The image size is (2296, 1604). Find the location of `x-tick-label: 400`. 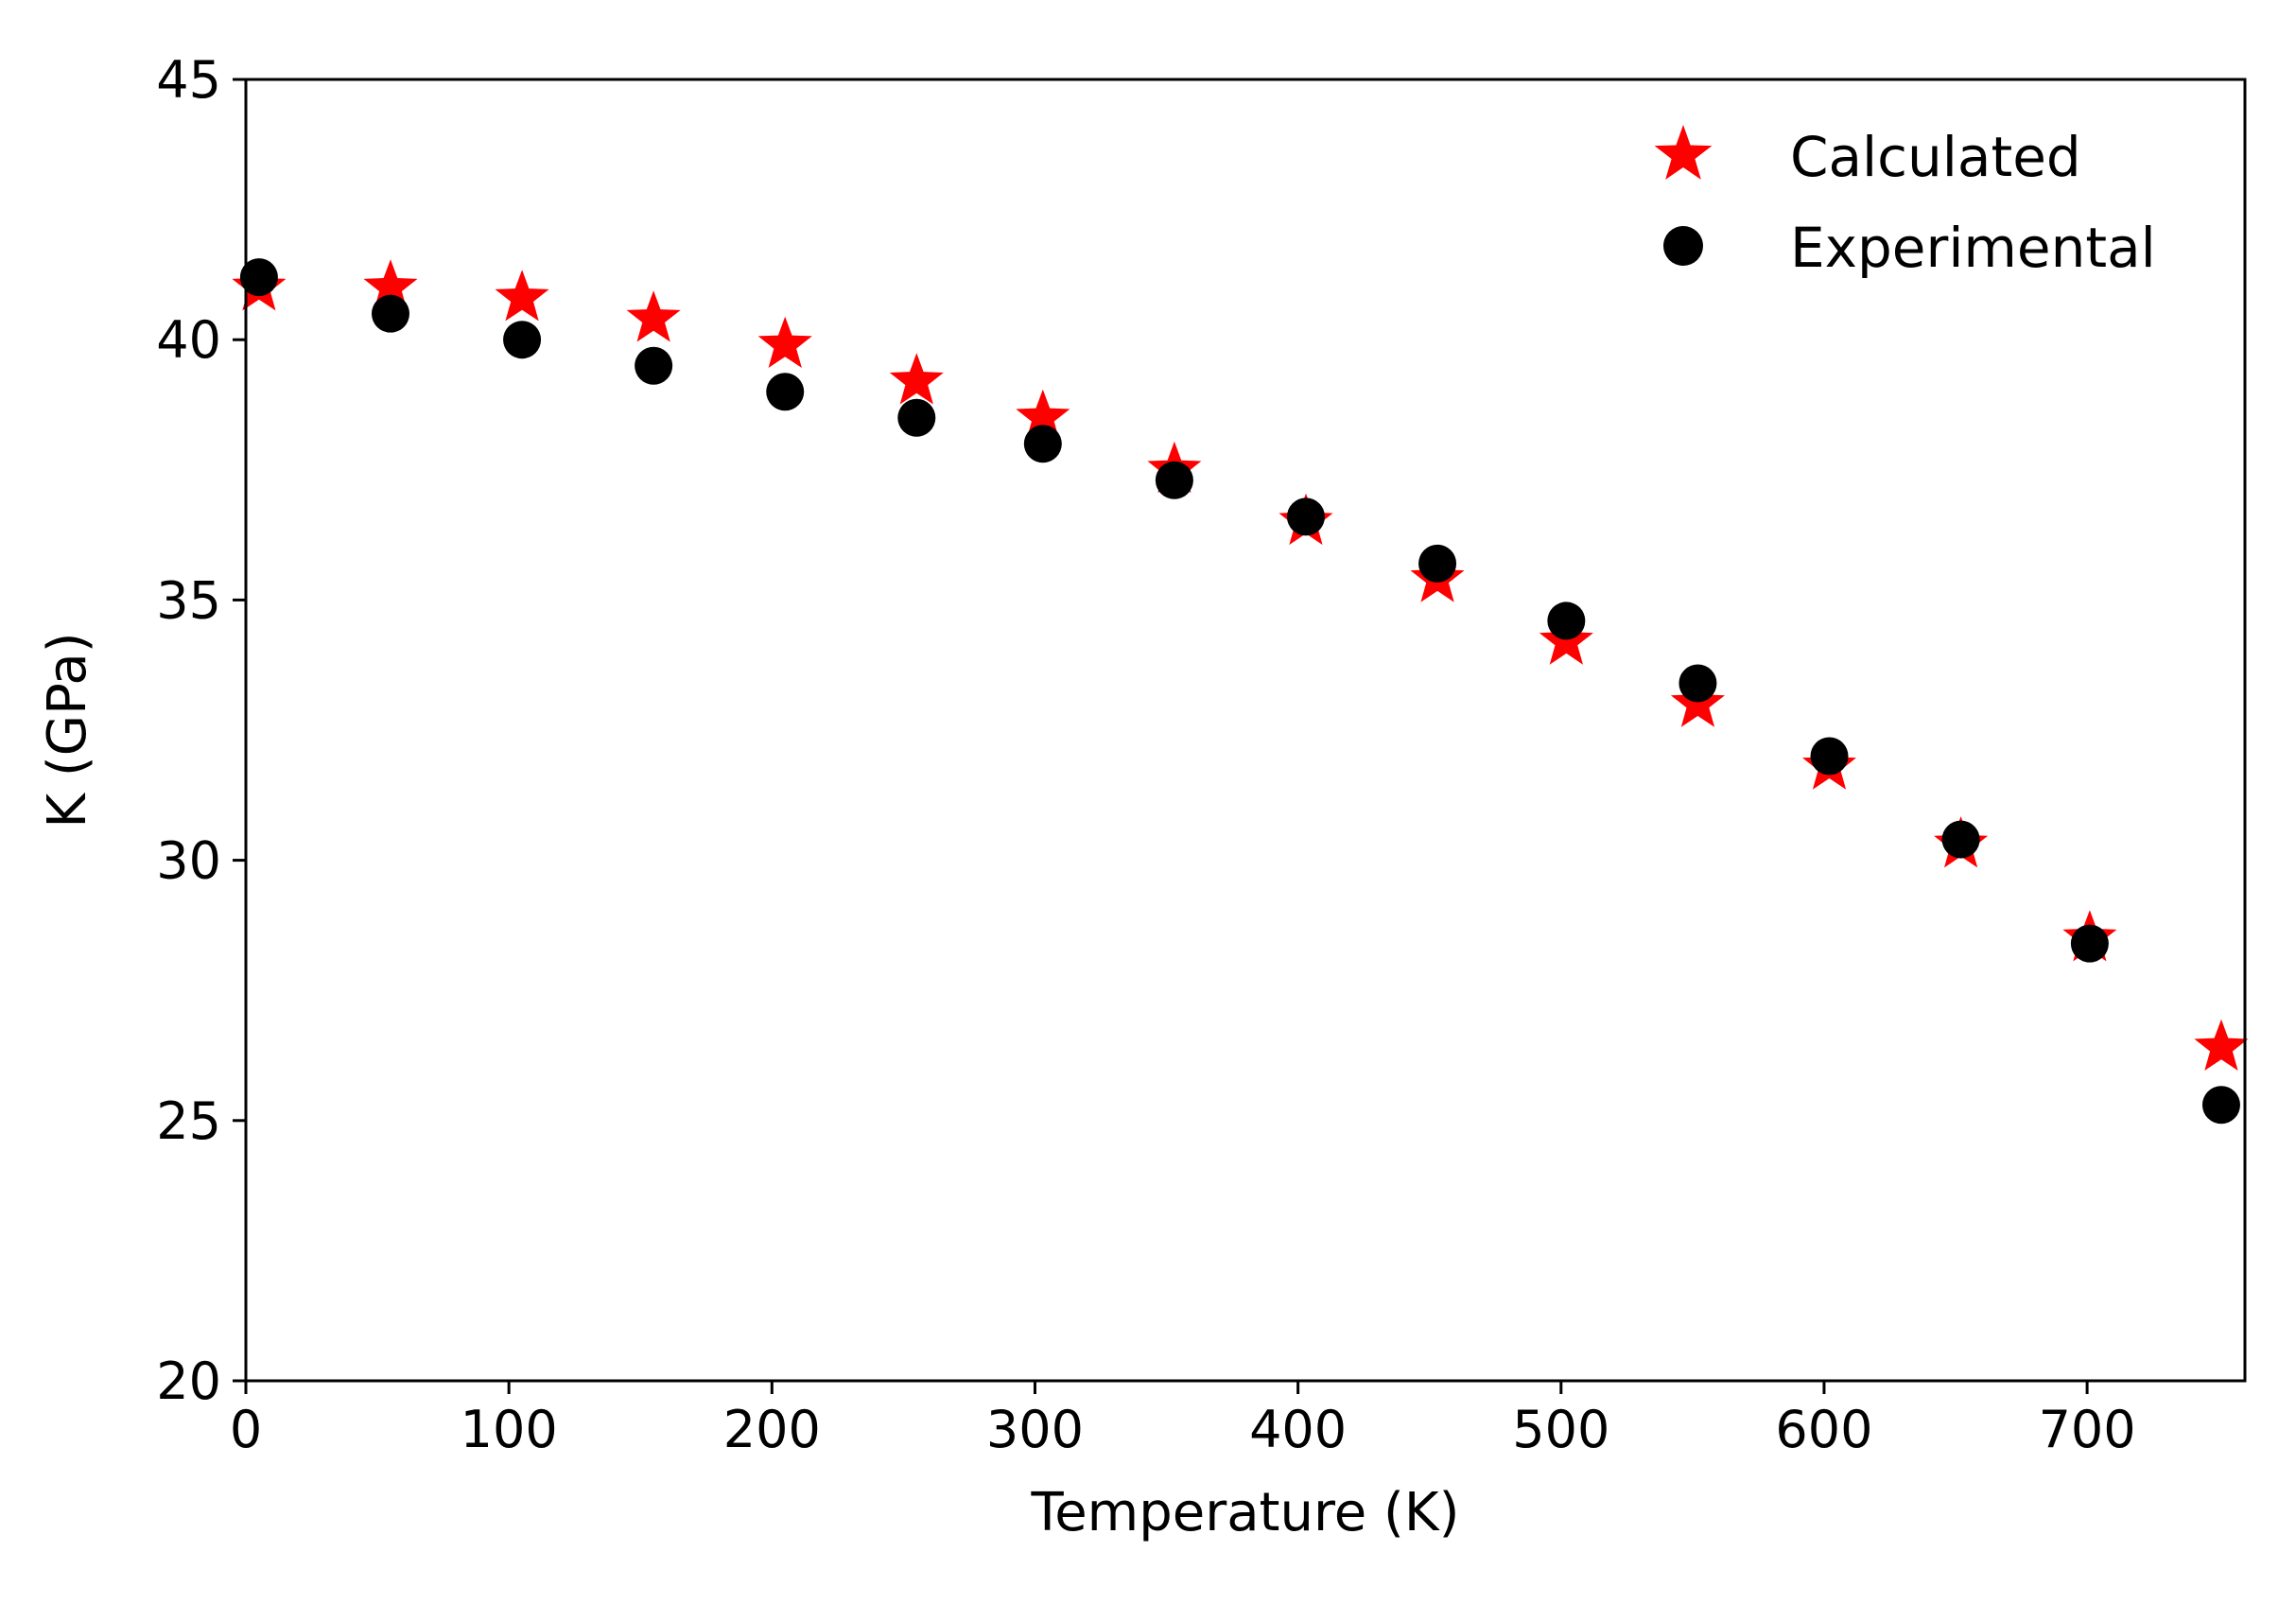

x-tick-label: 400 is located at coordinates (1298, 1429).